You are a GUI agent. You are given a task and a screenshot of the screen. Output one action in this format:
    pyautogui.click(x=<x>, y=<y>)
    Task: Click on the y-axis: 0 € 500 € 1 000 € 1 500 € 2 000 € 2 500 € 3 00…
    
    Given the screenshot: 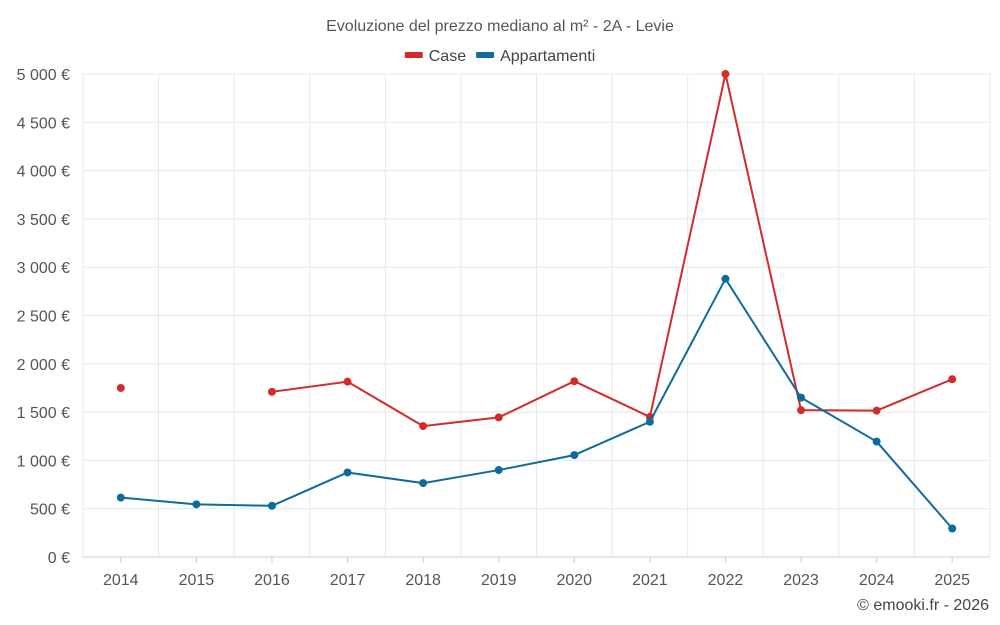 What is the action you would take?
    pyautogui.click(x=43, y=317)
    